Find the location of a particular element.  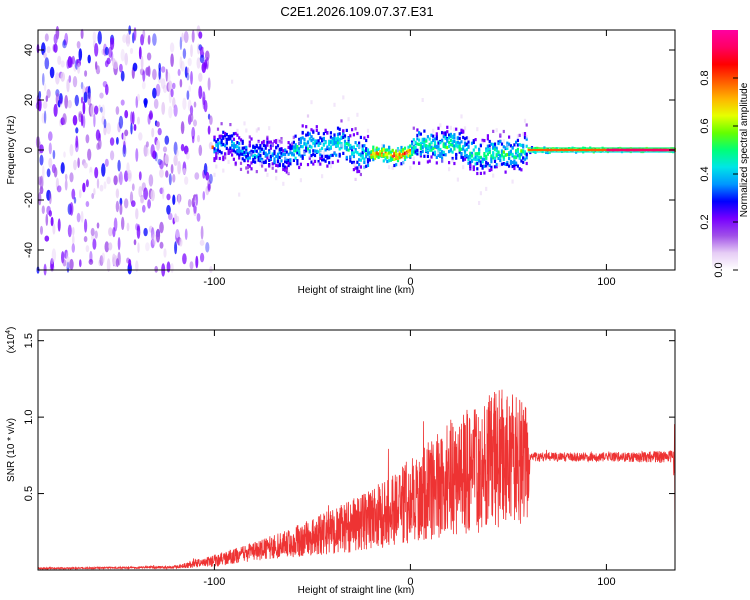

snr-xlabel: Height of straight line (km) is located at coordinates (356, 590).